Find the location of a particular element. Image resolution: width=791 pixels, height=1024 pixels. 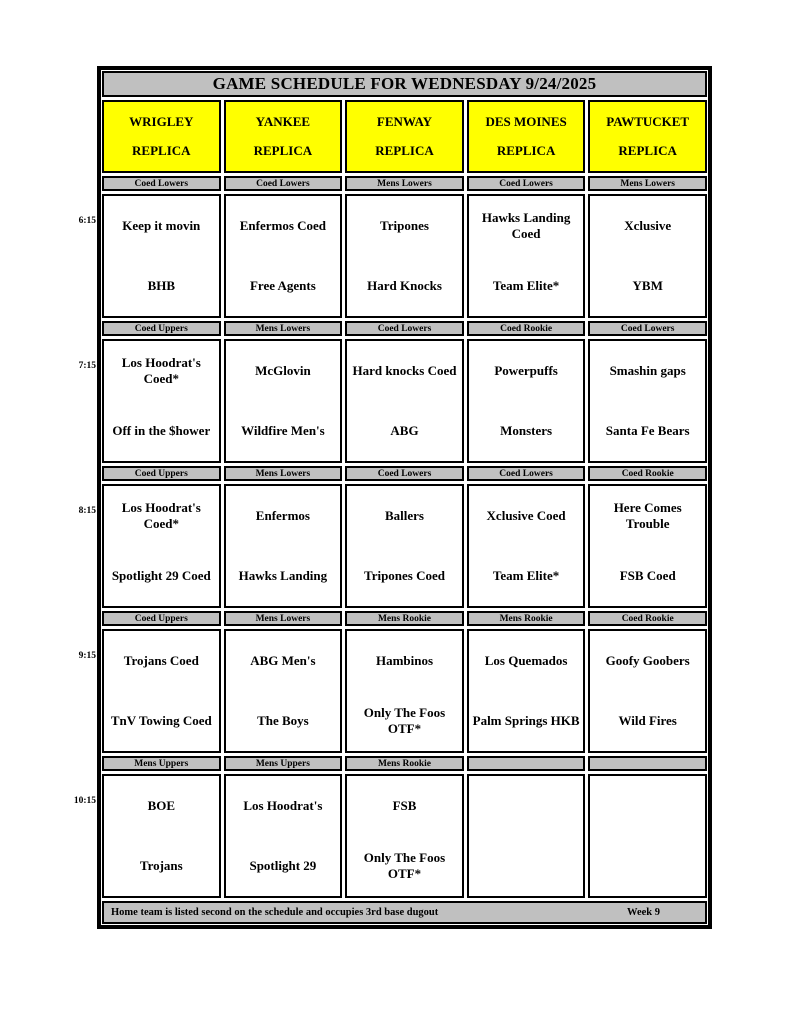

home-team: The Boys is located at coordinates (283, 721).